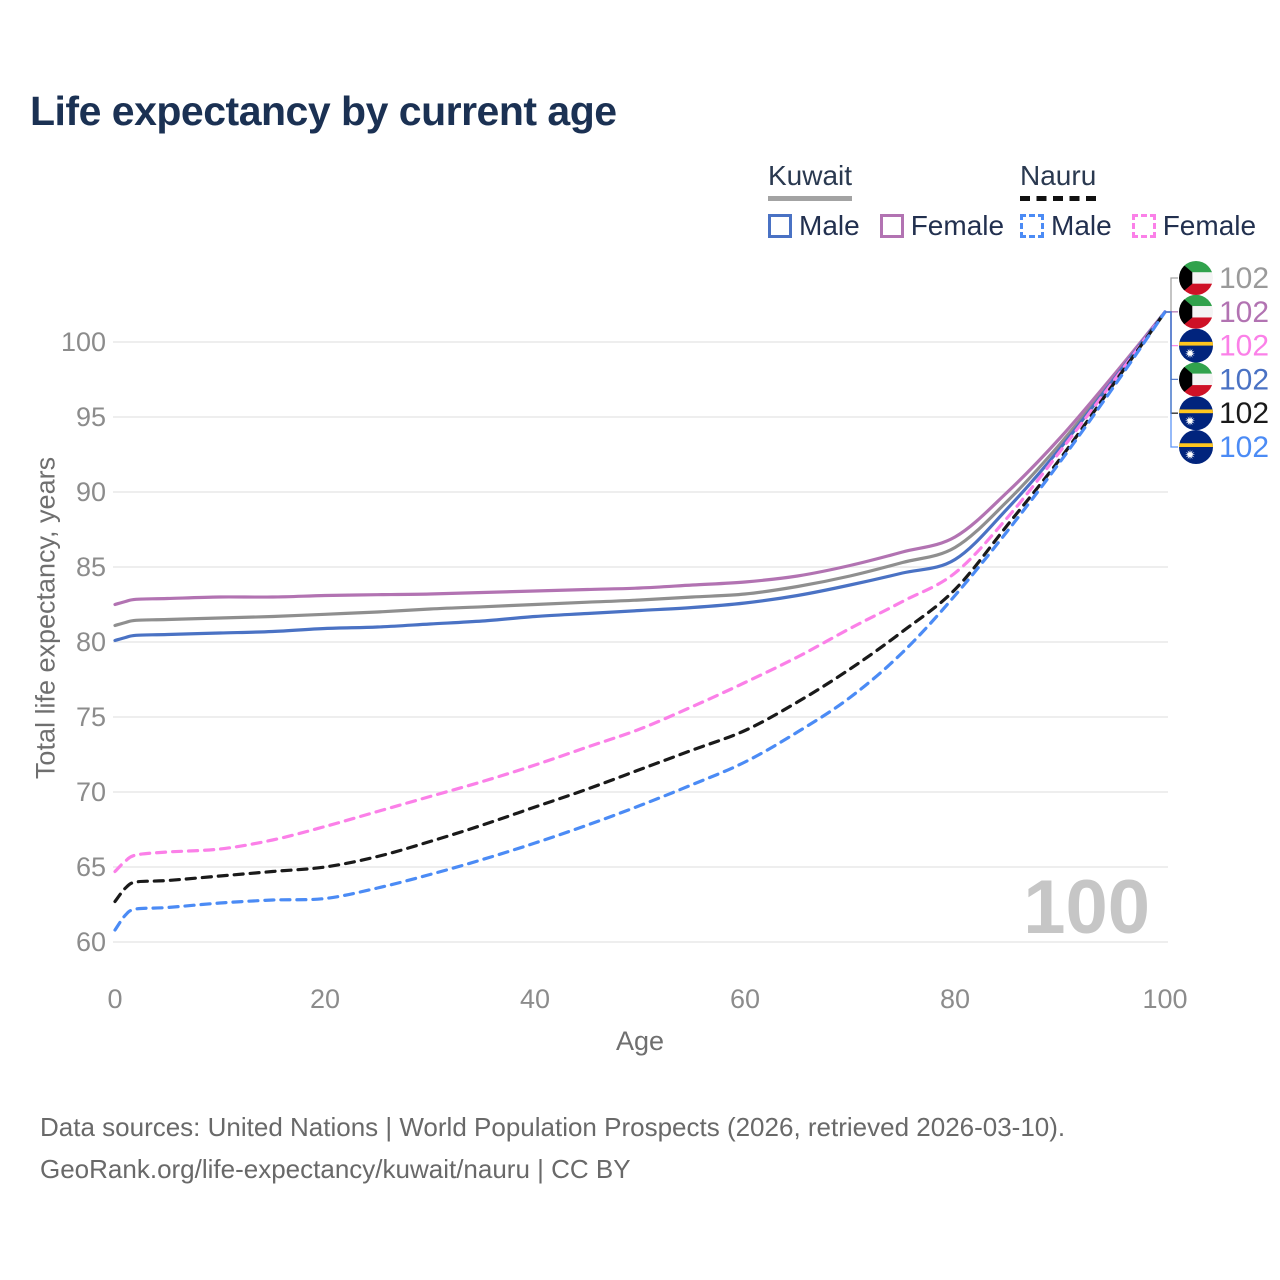  Describe the element at coordinates (1138, 201) in the screenshot. I see `legend-group-nauru: Nauru Male Female` at that location.